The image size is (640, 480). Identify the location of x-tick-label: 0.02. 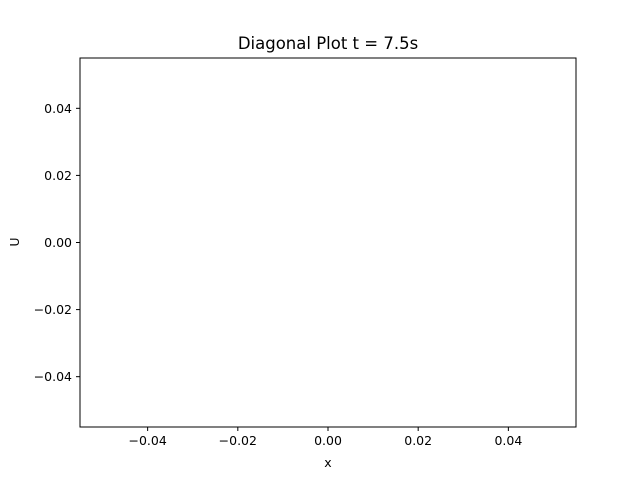
(418, 440).